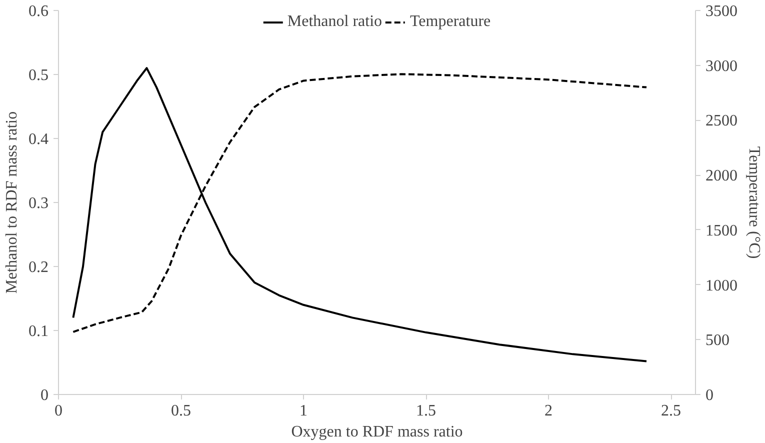 The width and height of the screenshot is (765, 443). What do you see at coordinates (722, 121) in the screenshot?
I see `y2-tick-label: 2500` at bounding box center [722, 121].